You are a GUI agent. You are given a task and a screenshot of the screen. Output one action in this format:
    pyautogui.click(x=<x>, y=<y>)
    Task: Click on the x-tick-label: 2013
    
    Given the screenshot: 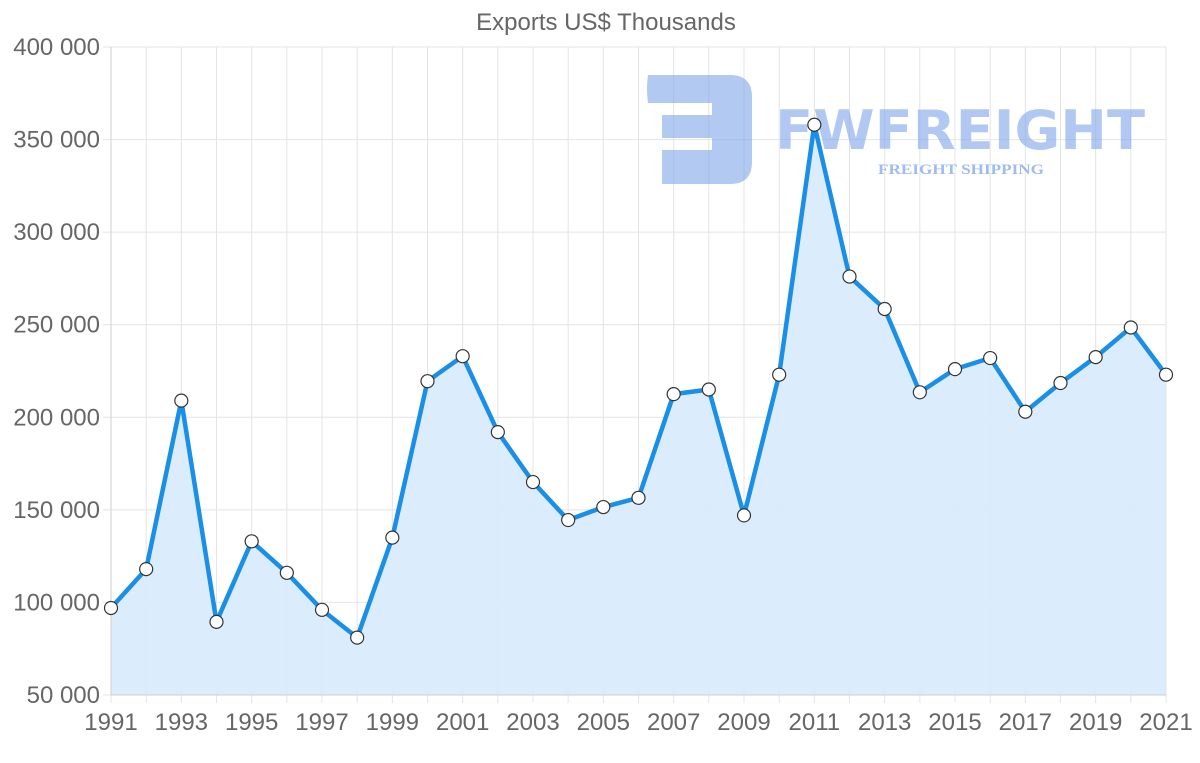 What is the action you would take?
    pyautogui.click(x=884, y=722)
    